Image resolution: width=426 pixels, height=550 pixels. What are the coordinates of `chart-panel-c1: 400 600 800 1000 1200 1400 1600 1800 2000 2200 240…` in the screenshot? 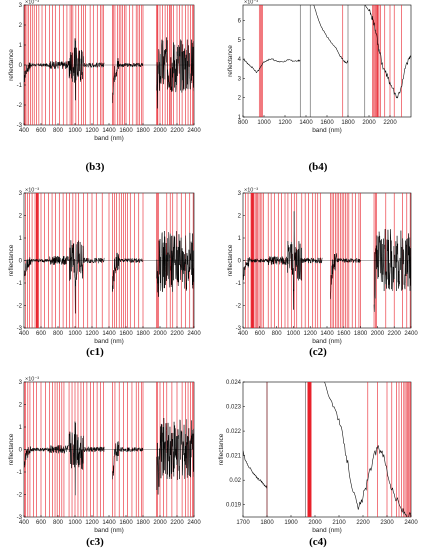 It's located at (104, 273).